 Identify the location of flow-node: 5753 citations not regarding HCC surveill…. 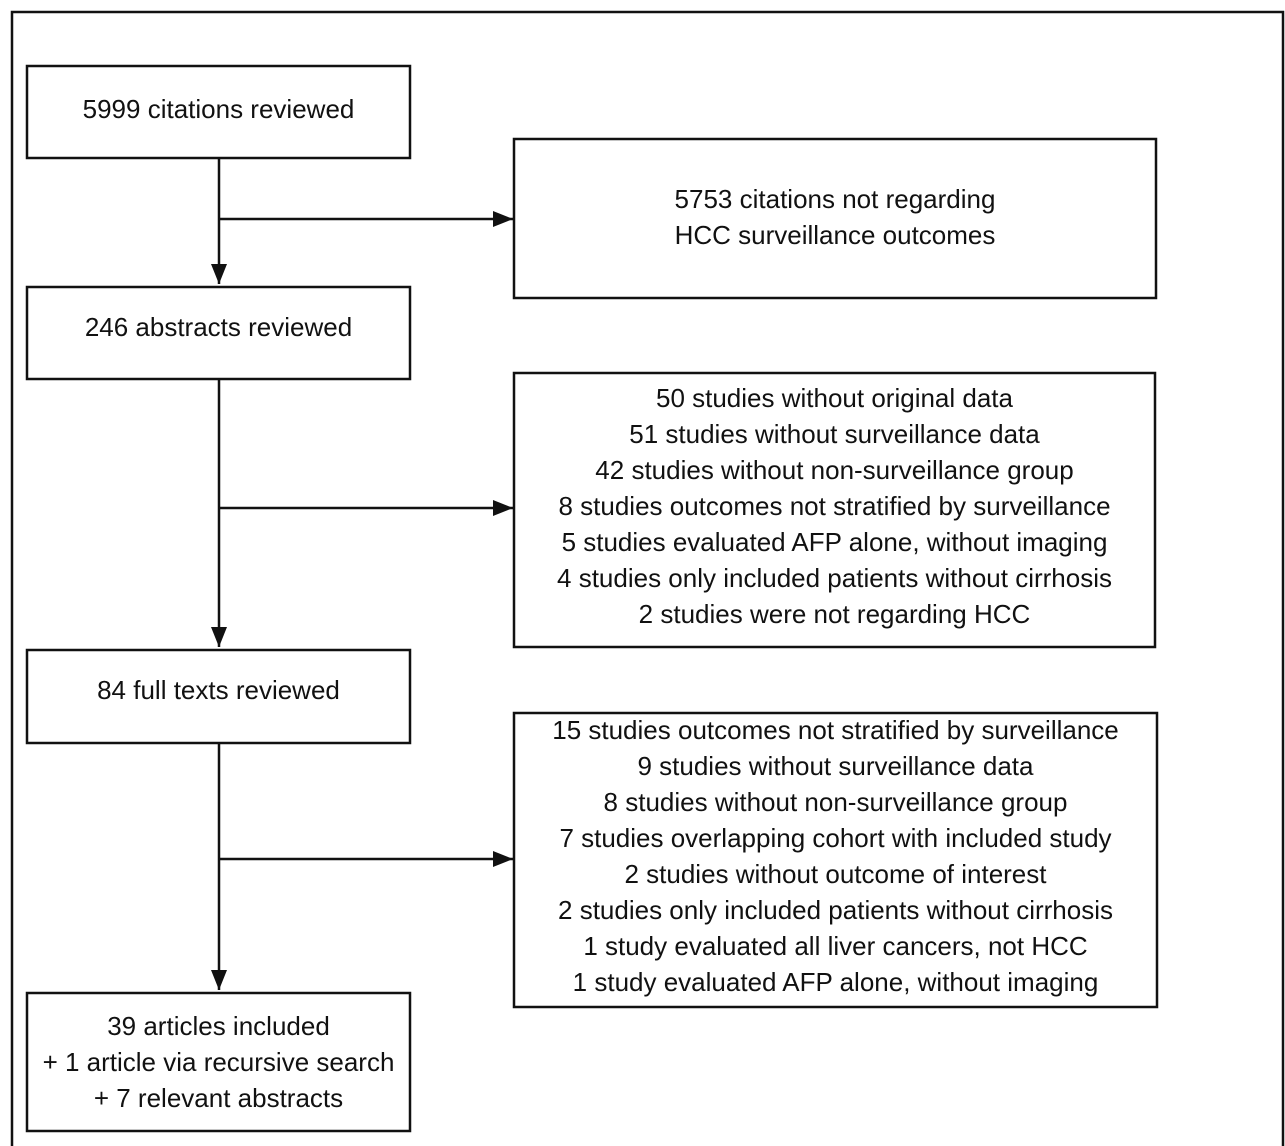
(835, 218).